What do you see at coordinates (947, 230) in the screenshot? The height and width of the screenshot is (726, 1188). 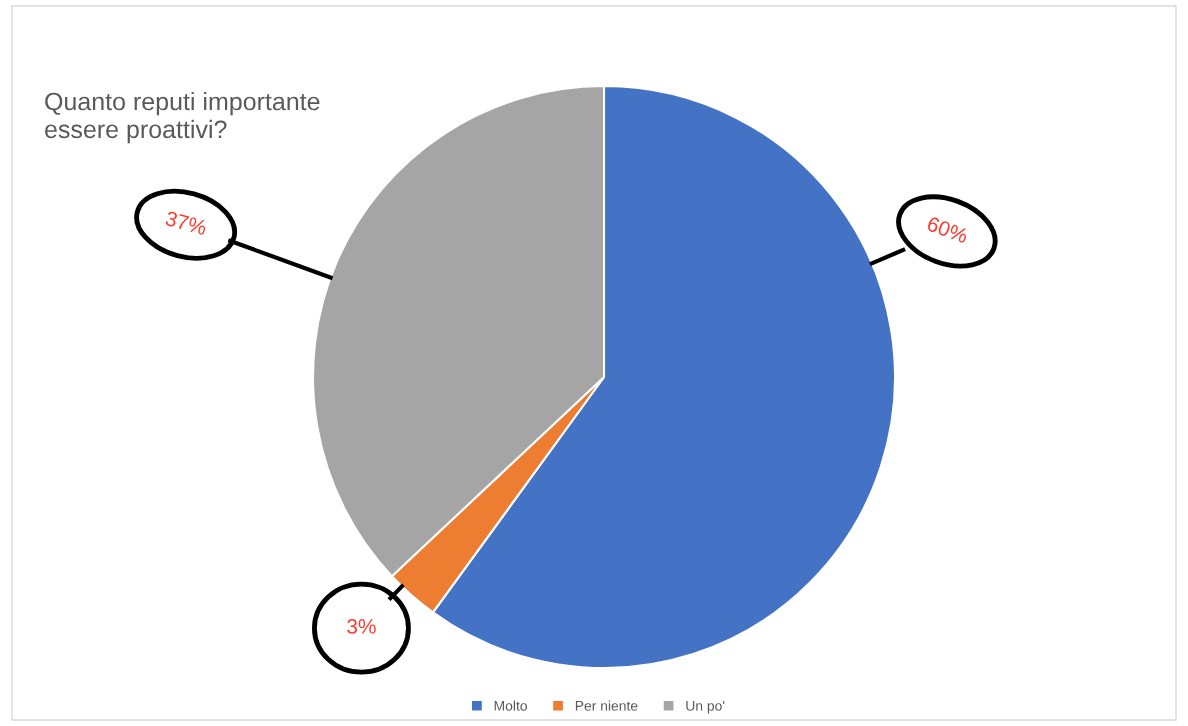 I see `data-label: 60%` at bounding box center [947, 230].